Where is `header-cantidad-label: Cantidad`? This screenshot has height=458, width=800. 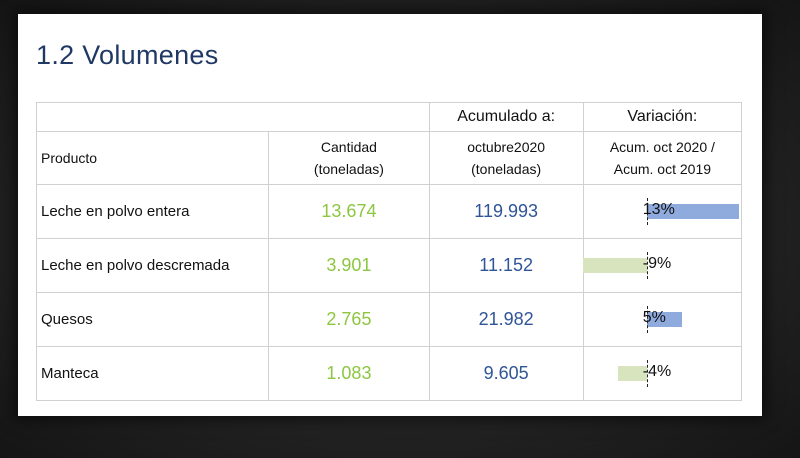
header-cantidad-label: Cantidad is located at coordinates (348, 147).